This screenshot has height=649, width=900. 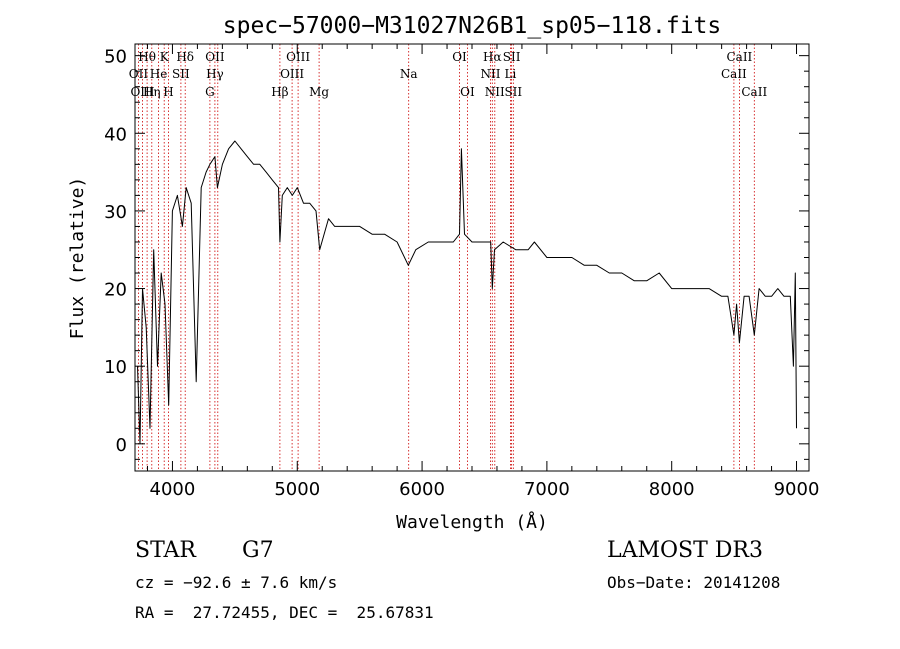 I want to click on y-tick-label: 0, so click(x=121, y=445).